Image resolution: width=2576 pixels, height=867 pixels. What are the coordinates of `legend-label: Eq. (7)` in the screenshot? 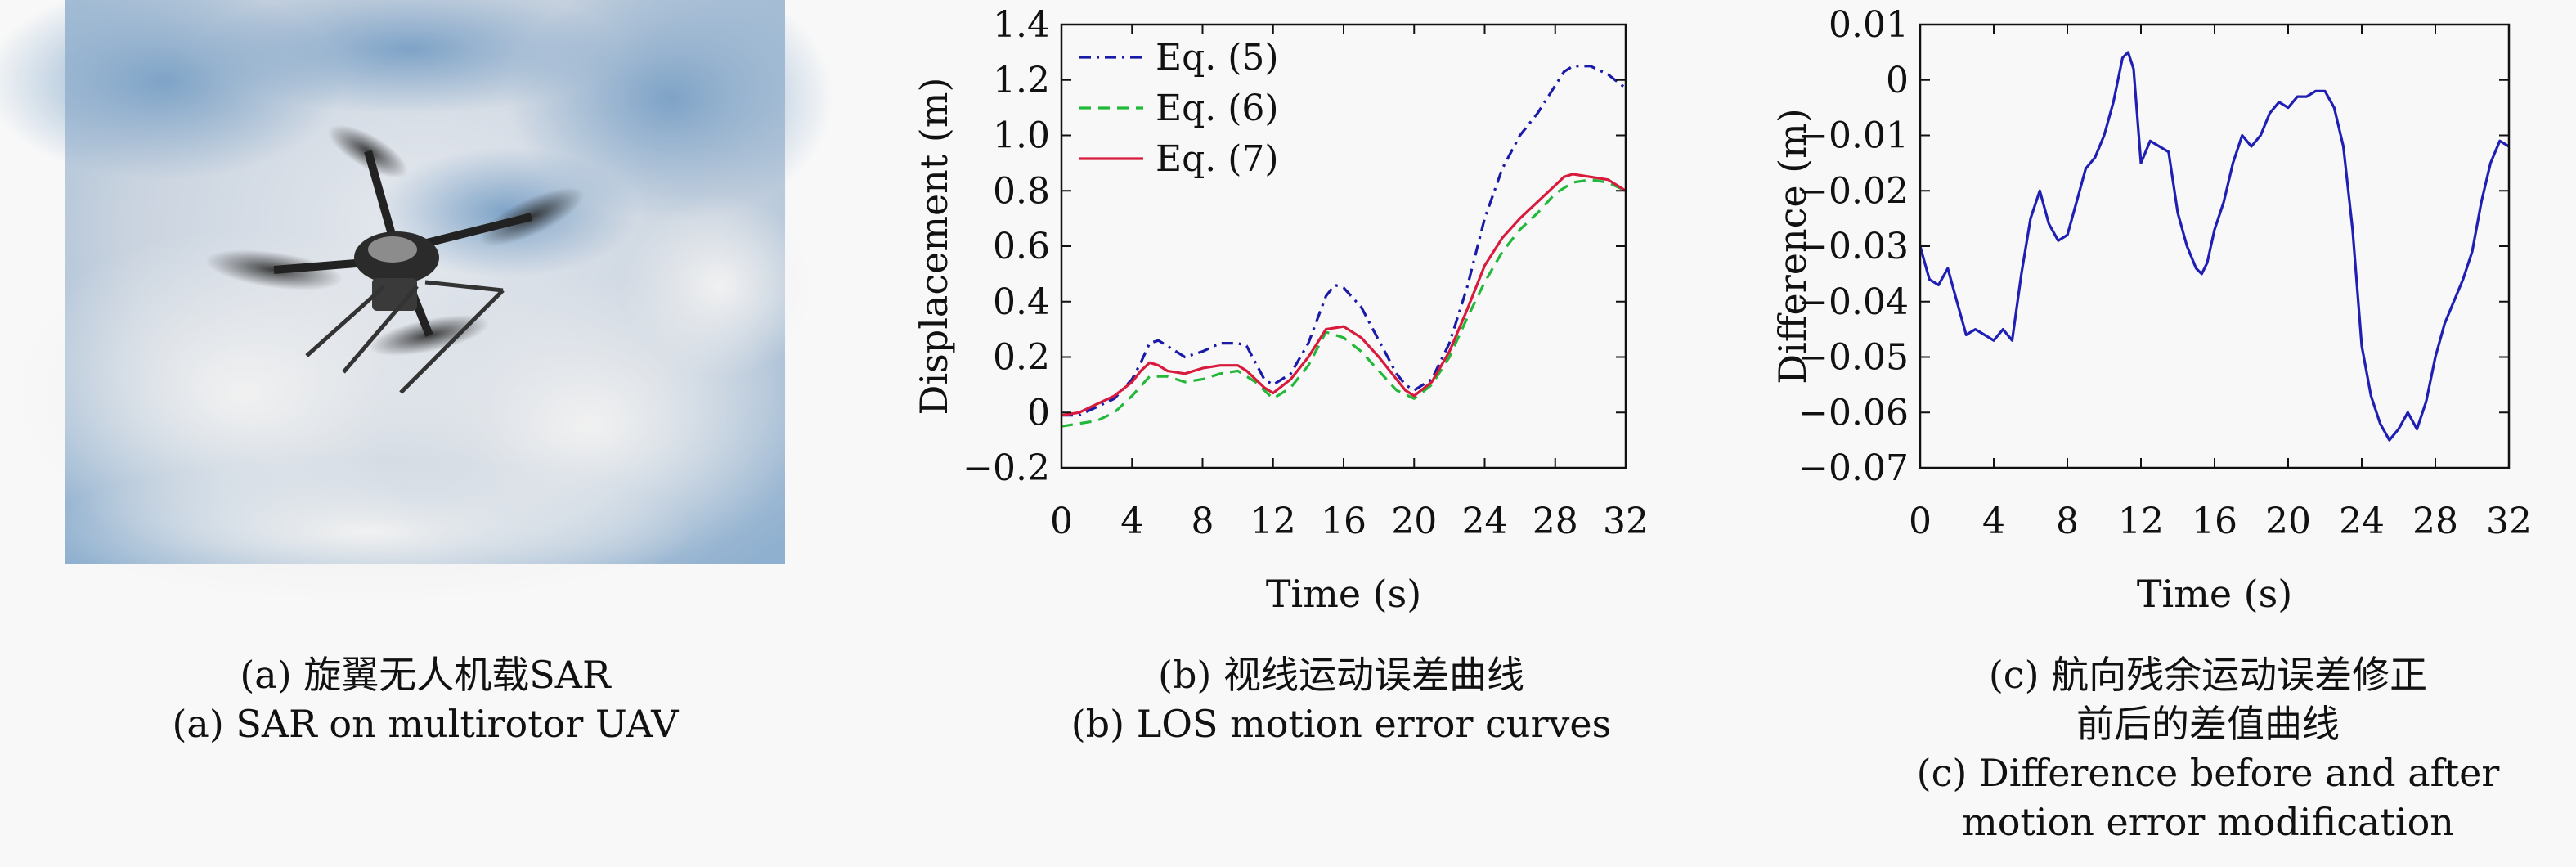 It's located at (1217, 159).